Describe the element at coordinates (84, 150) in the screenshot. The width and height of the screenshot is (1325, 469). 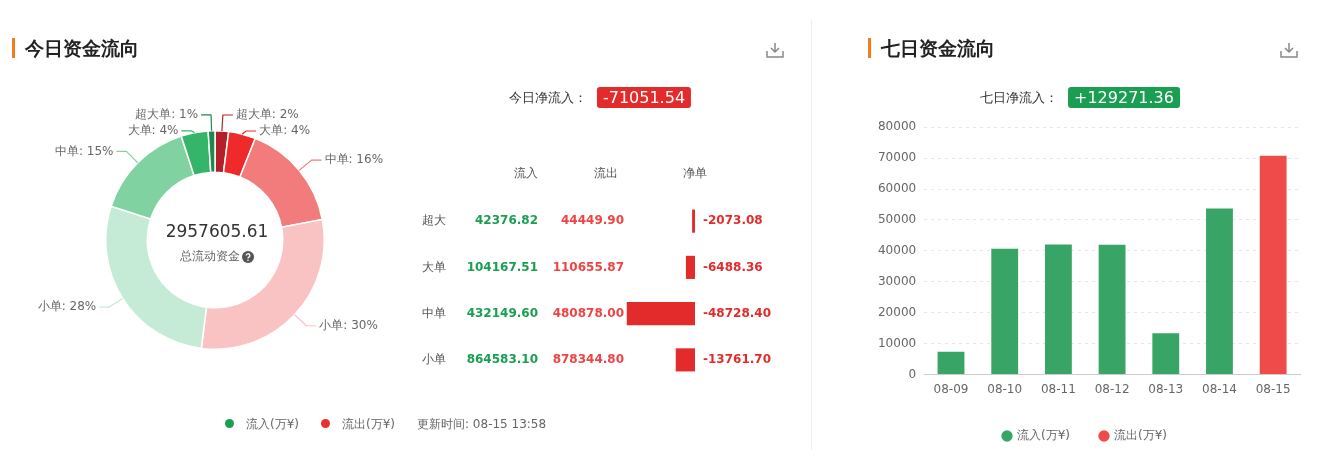
I see `slice-label: 中单: 15%` at that location.